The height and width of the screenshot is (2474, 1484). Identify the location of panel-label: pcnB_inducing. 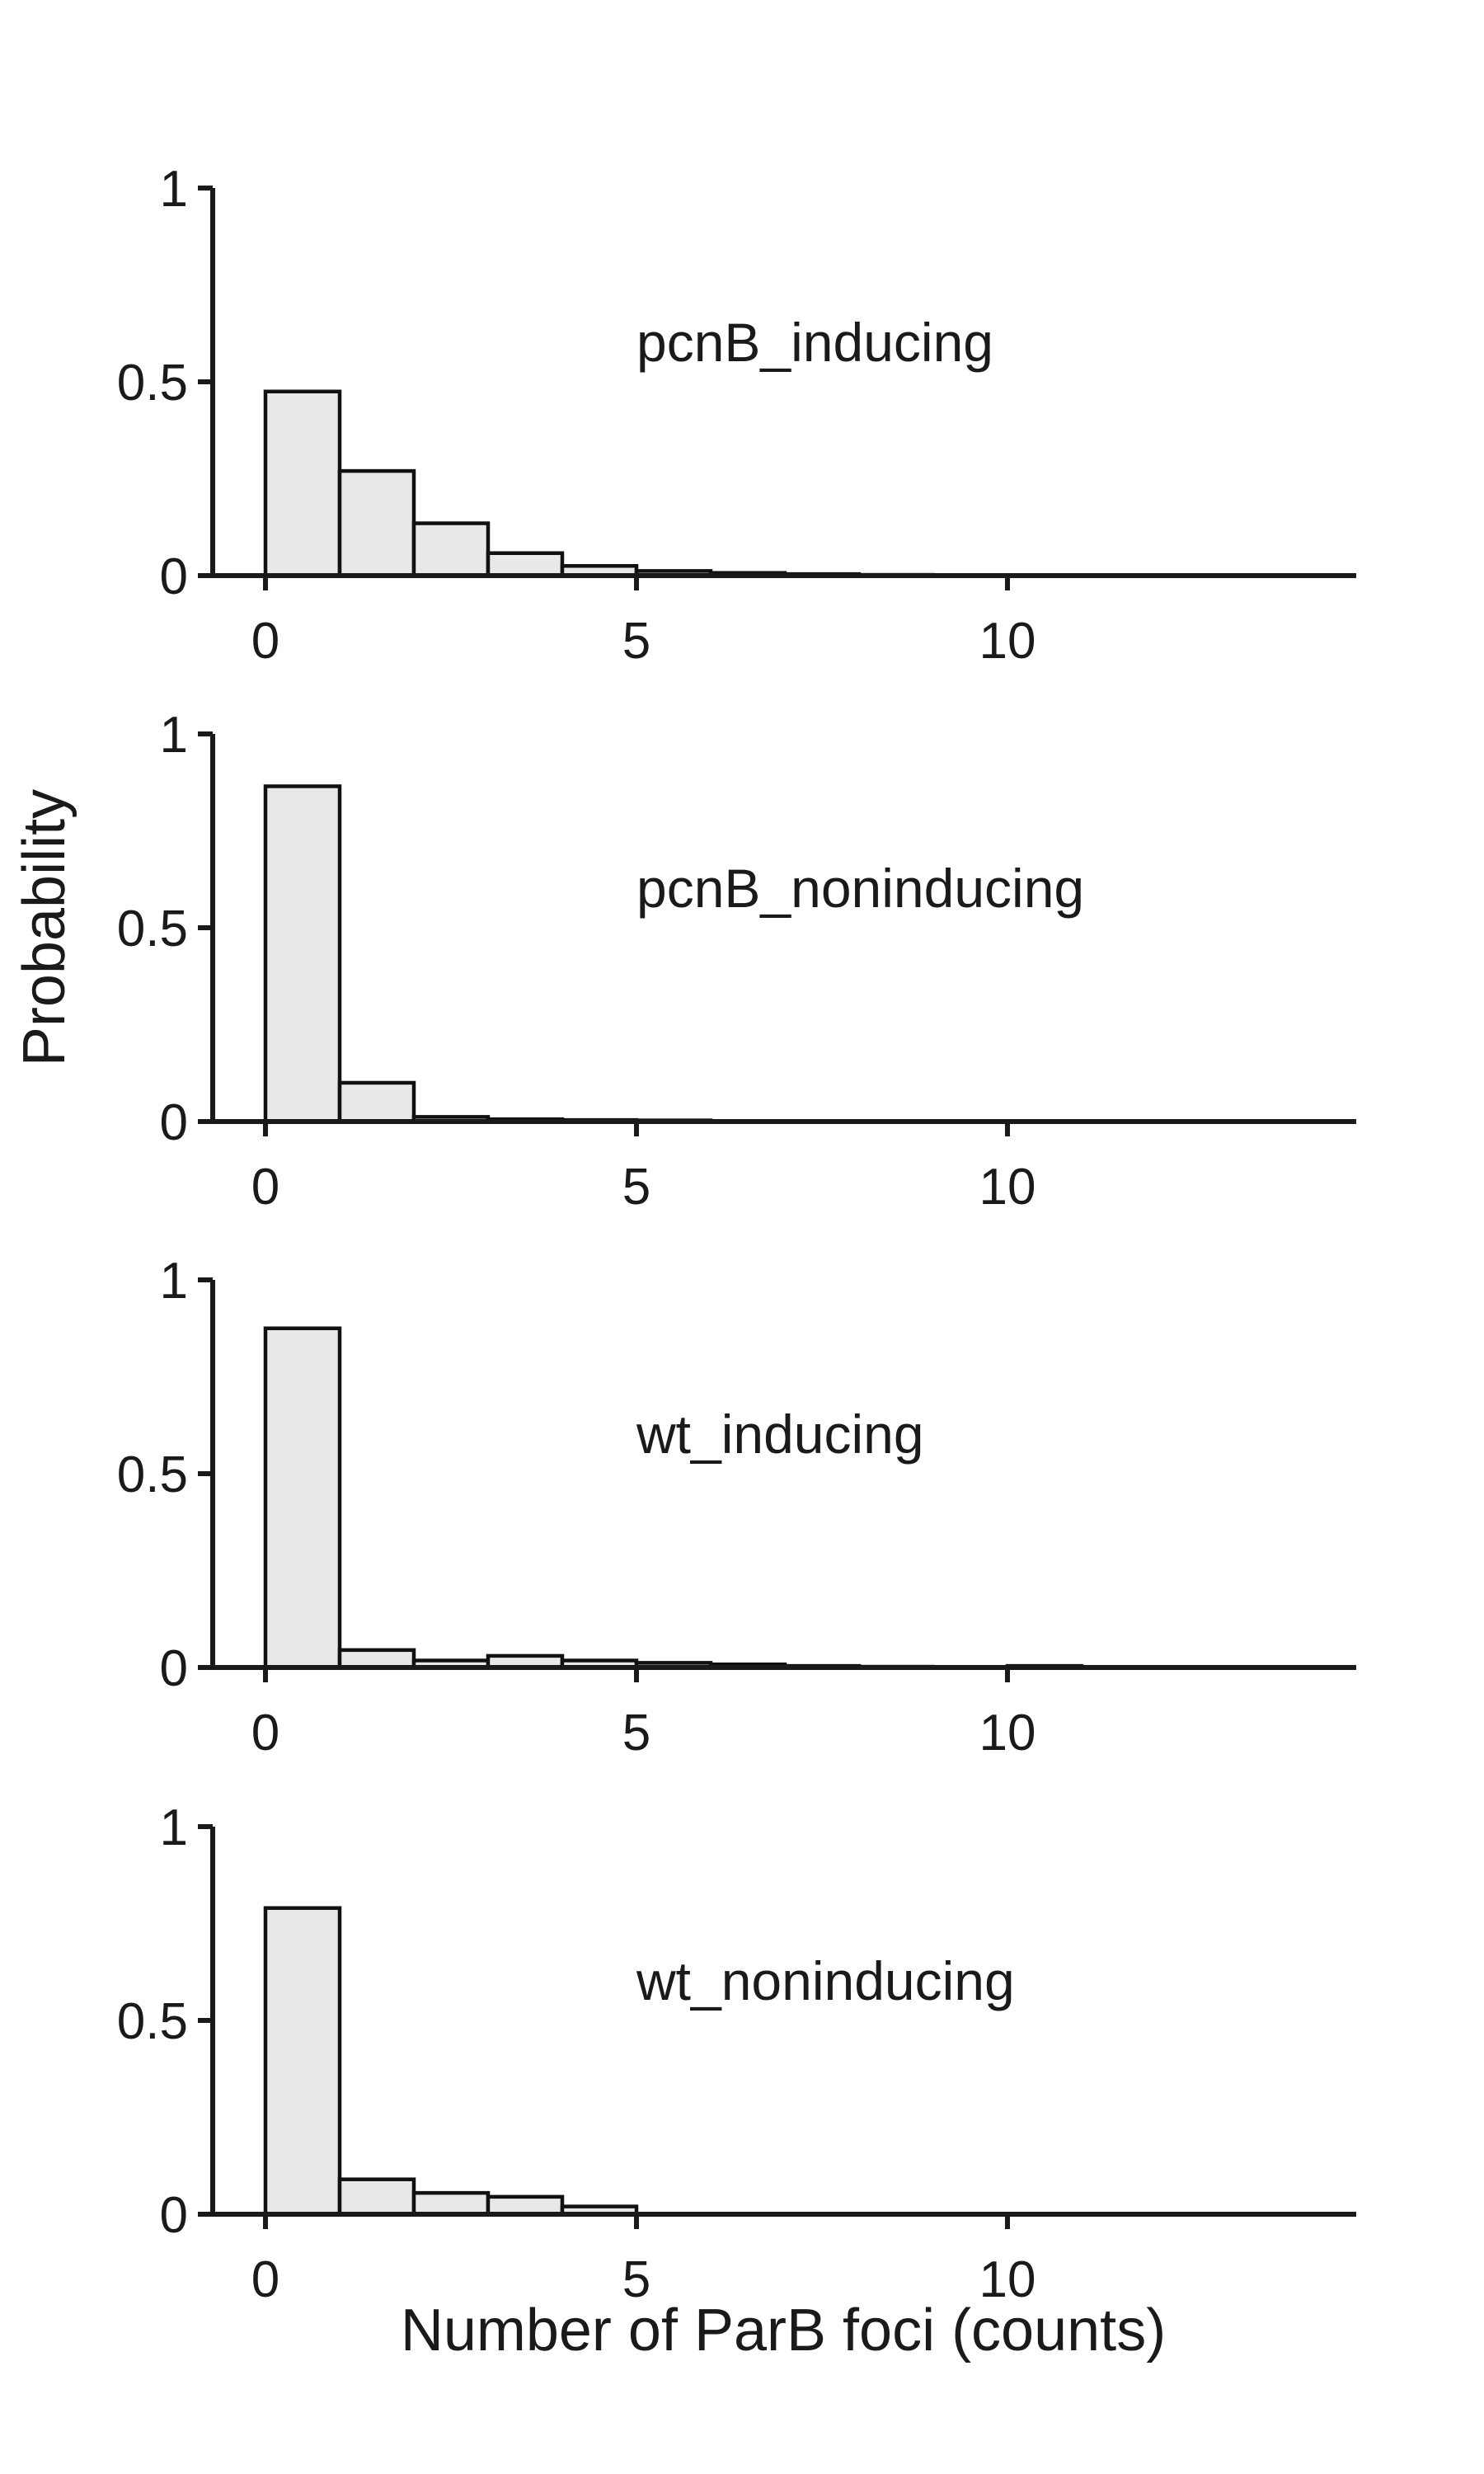
(814, 342).